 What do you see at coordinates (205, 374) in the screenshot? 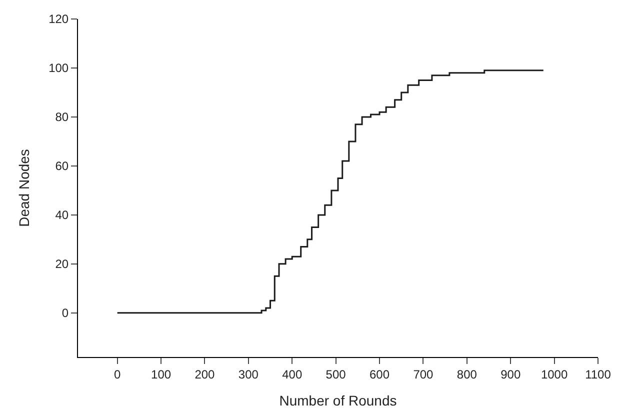
I see `x-tick-label: 200` at bounding box center [205, 374].